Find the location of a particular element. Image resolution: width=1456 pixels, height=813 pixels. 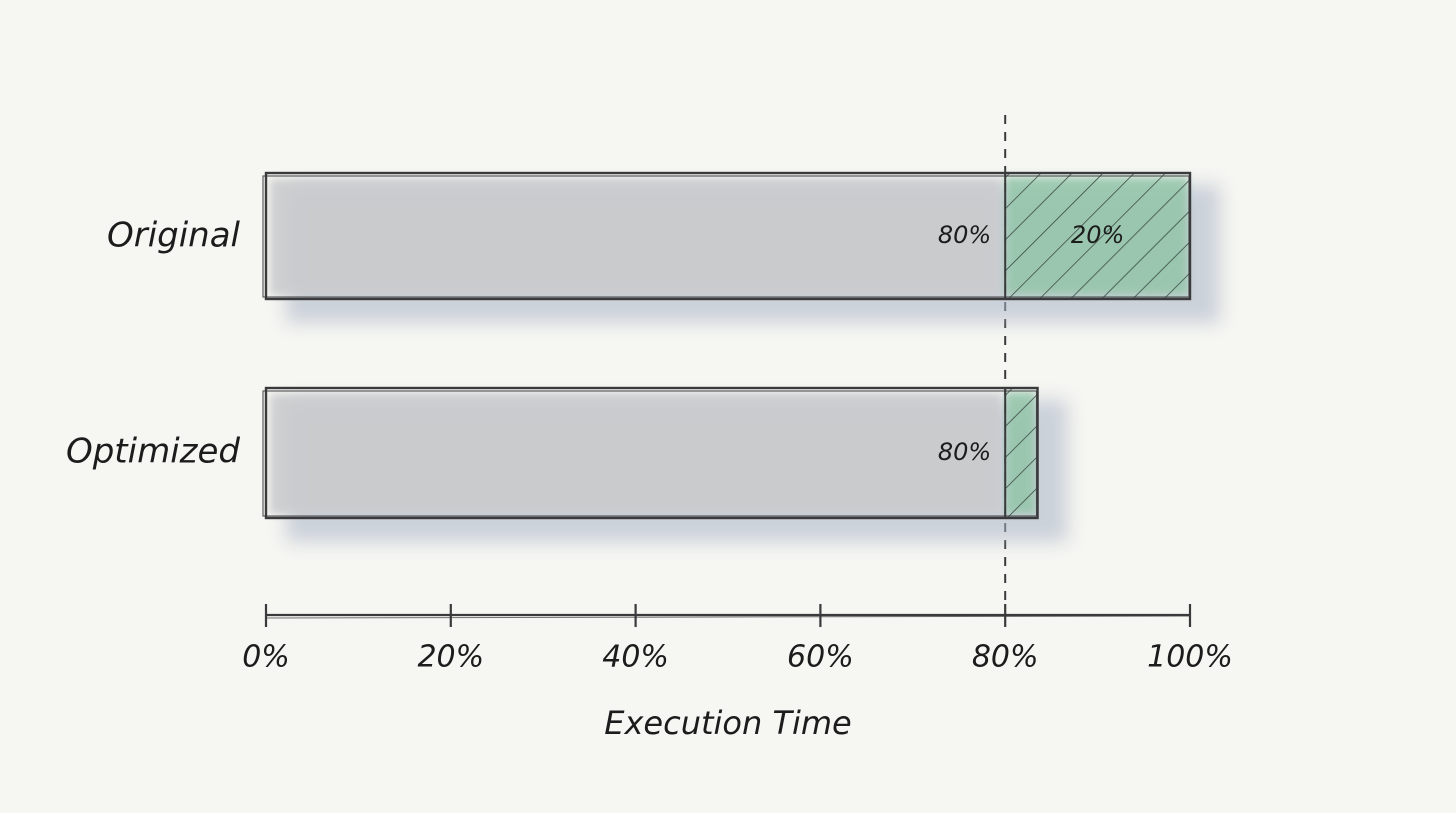

bar-outline-sketch-original is located at coordinates (726, 236).